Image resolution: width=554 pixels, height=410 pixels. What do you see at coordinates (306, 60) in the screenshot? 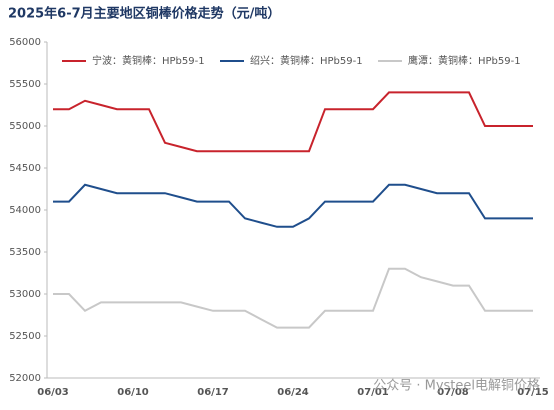
I see `legend-label: 绍兴：黄铜棒：HPb59-1` at bounding box center [306, 60].